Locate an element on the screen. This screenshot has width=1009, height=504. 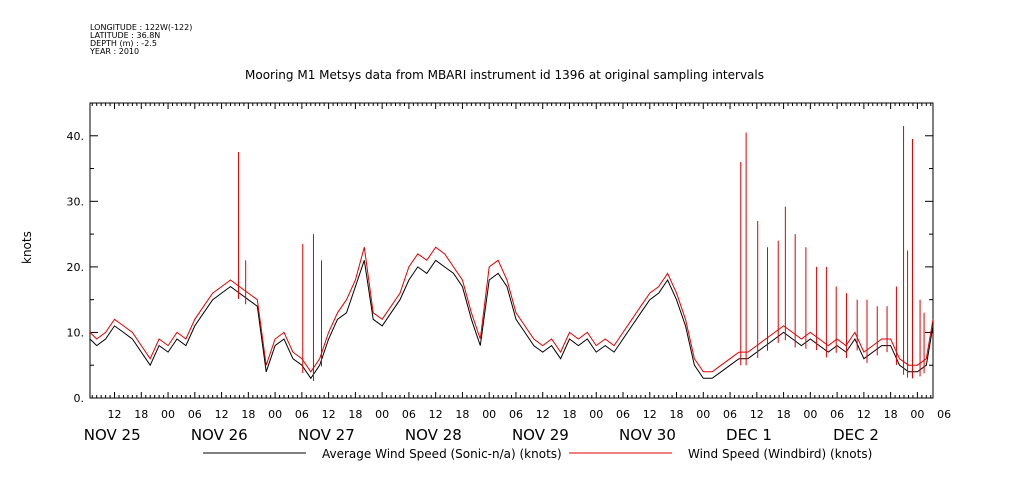
legend-windbird-label: Wind Speed (Windbird) (knots) is located at coordinates (780, 454).